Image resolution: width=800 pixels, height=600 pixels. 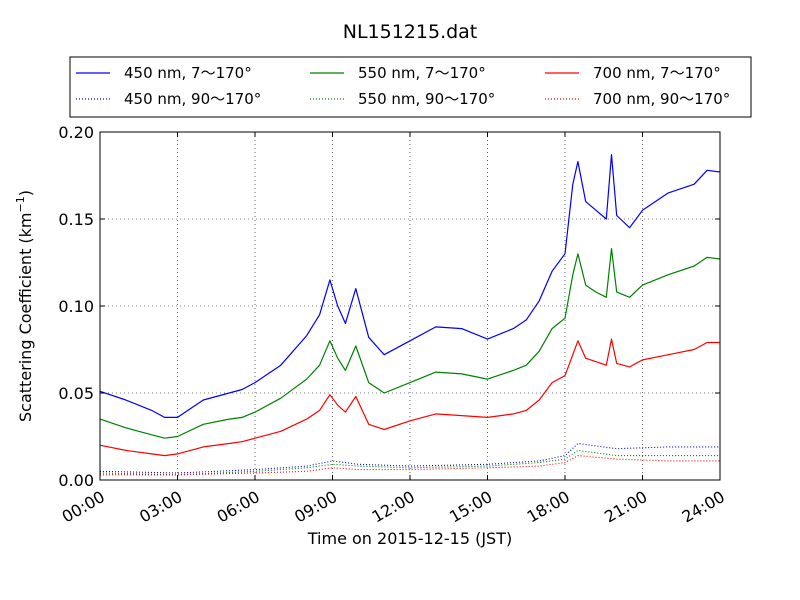 I want to click on x-tick-label: 24:00, so click(x=703, y=507).